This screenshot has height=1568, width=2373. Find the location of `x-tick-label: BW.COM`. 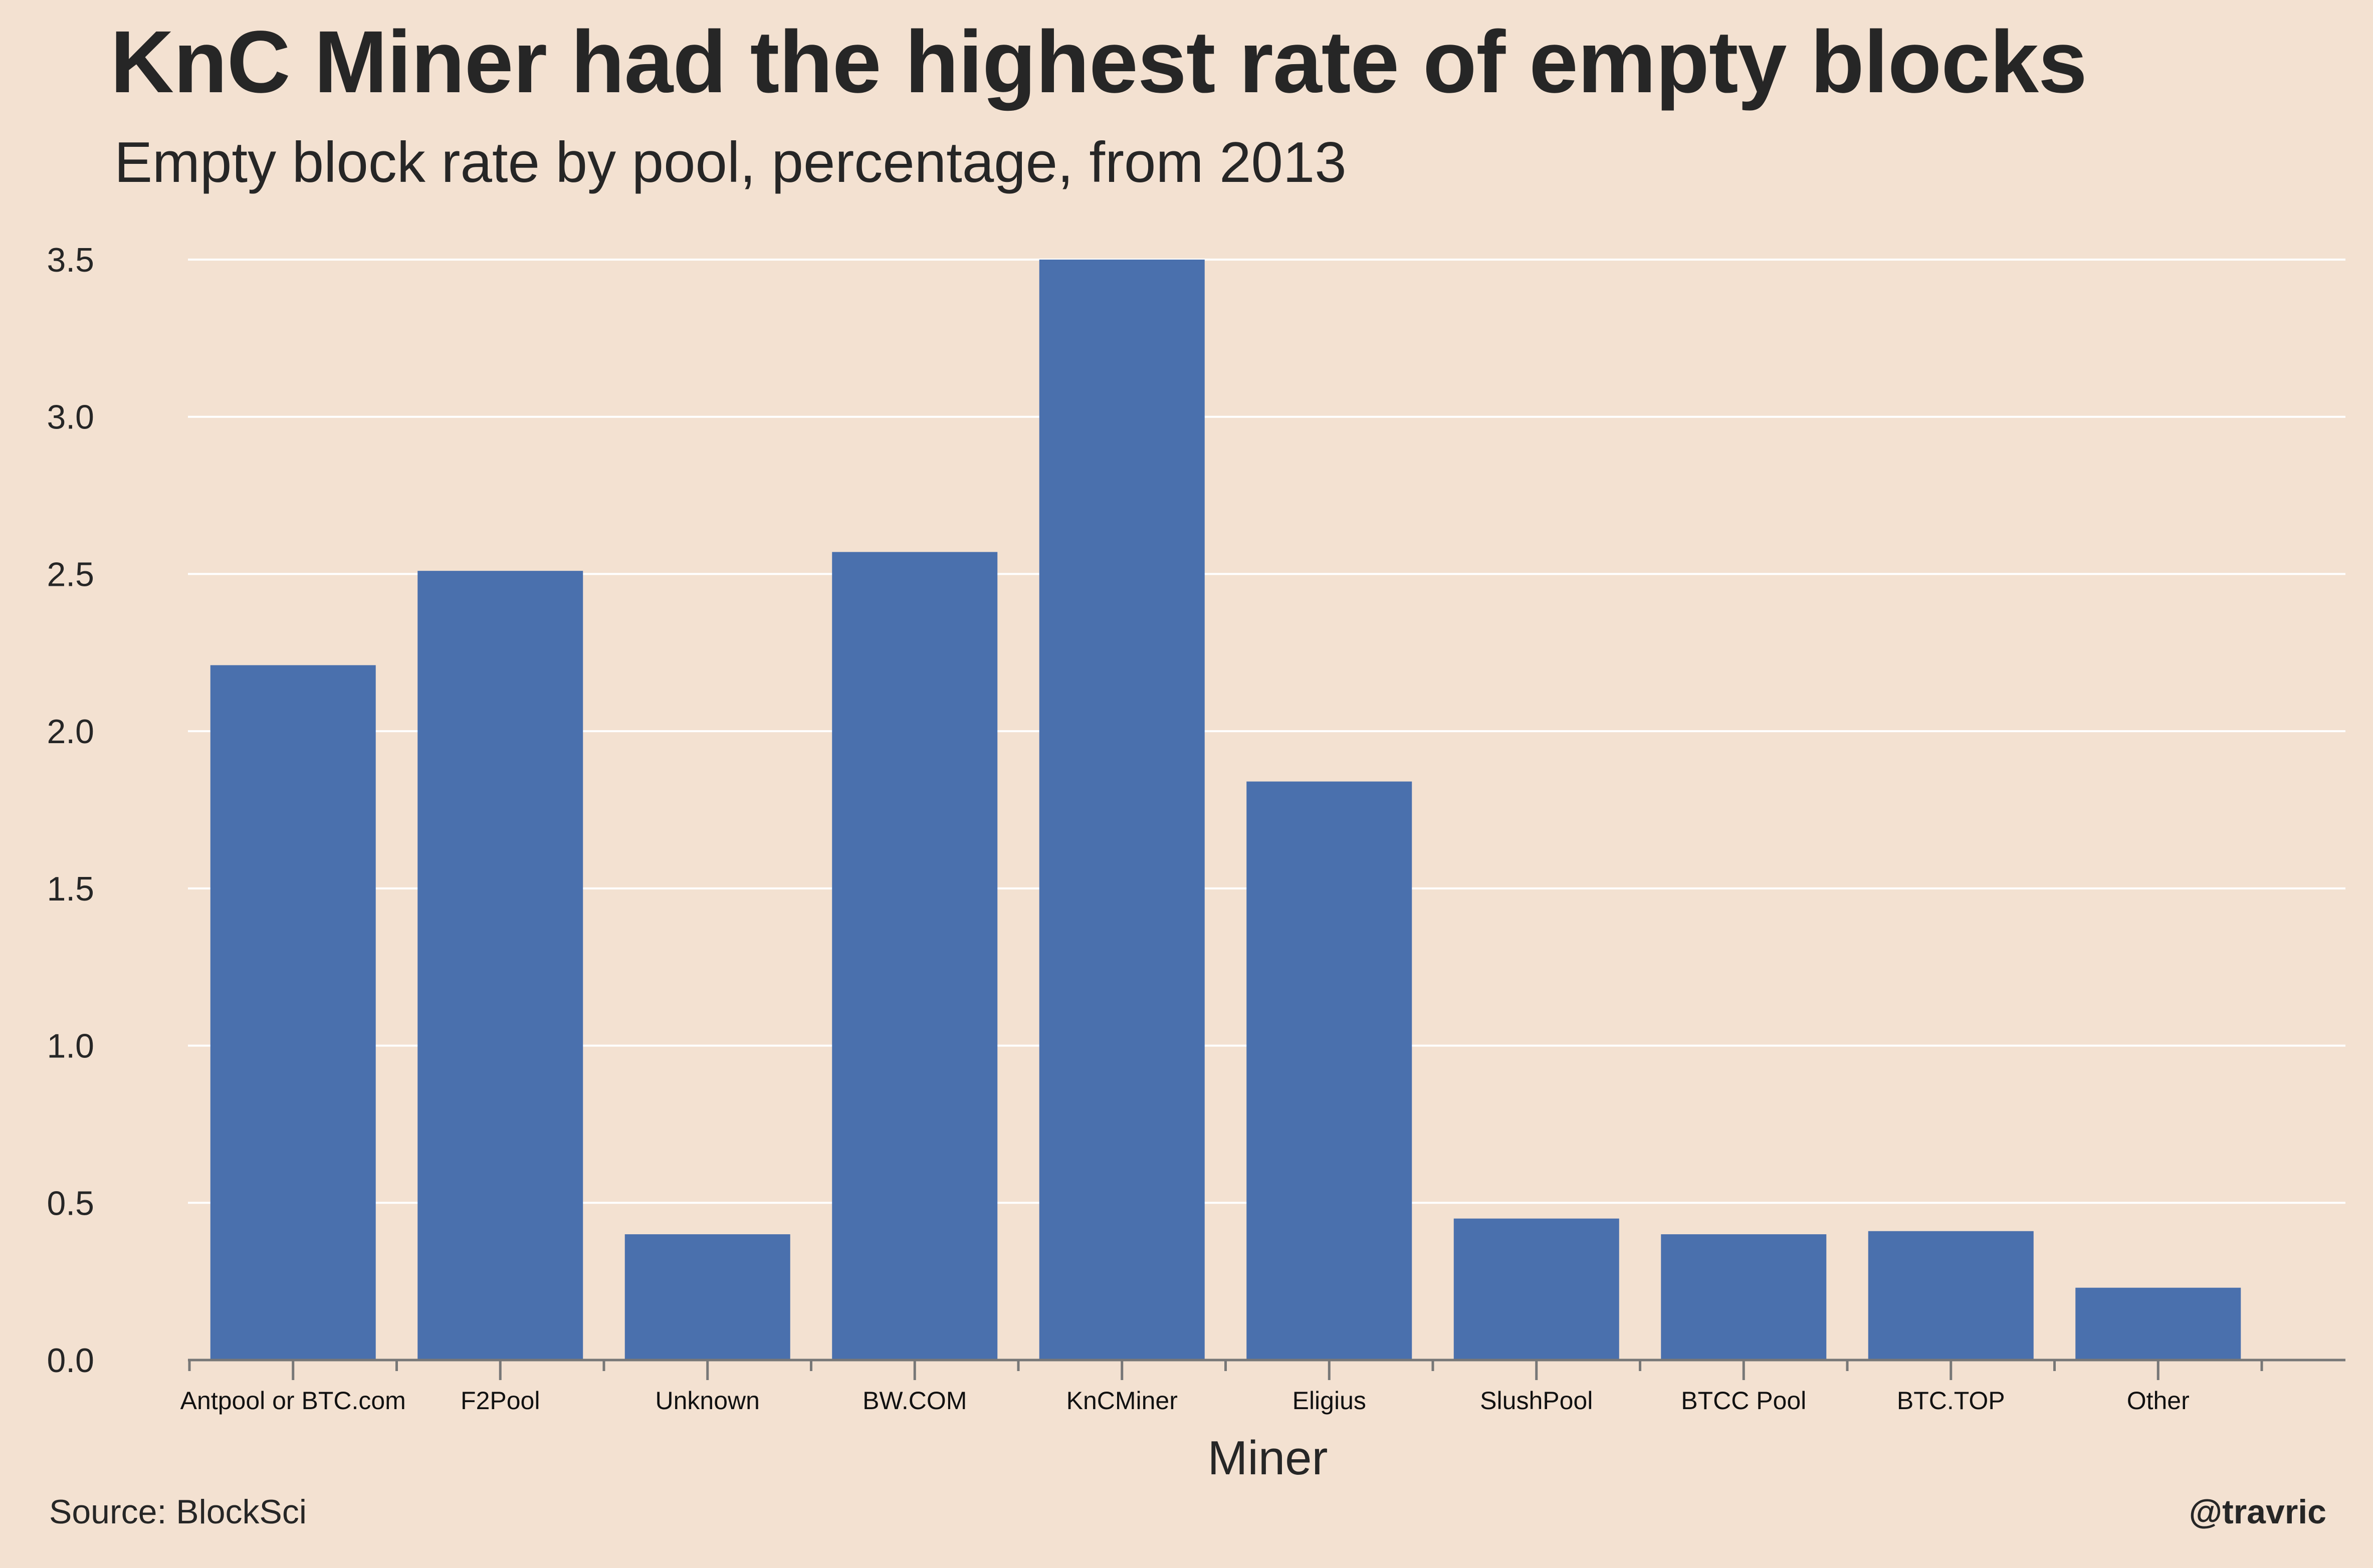

x-tick-label: BW.COM is located at coordinates (915, 1401).